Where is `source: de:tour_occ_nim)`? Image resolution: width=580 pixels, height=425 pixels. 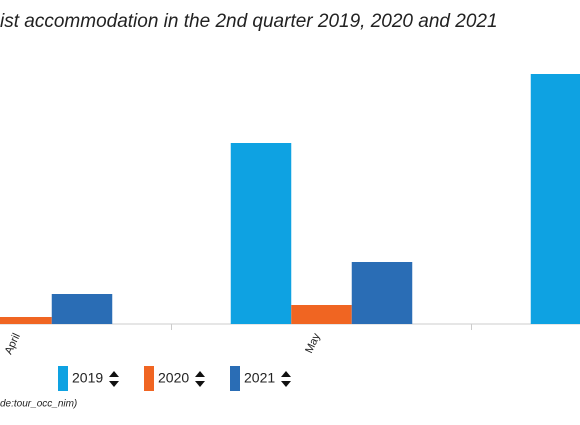
source: de:tour_occ_nim) is located at coordinates (38, 404).